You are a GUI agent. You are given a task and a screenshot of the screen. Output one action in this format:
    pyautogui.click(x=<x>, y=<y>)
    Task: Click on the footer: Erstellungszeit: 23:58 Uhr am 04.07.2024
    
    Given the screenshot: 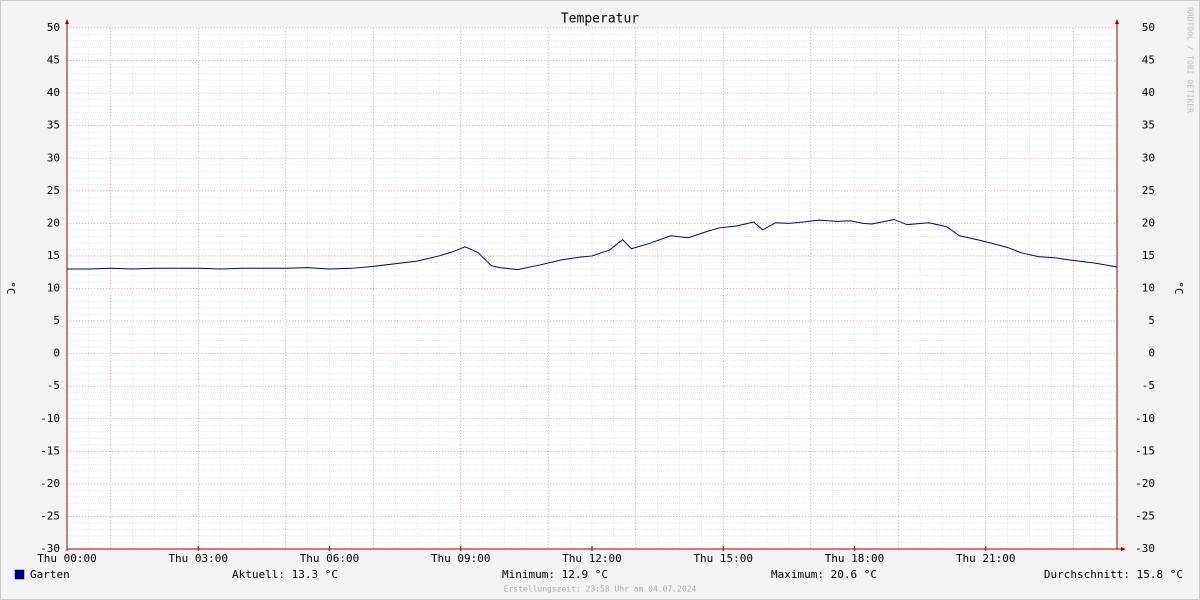 What is the action you would take?
    pyautogui.click(x=600, y=589)
    